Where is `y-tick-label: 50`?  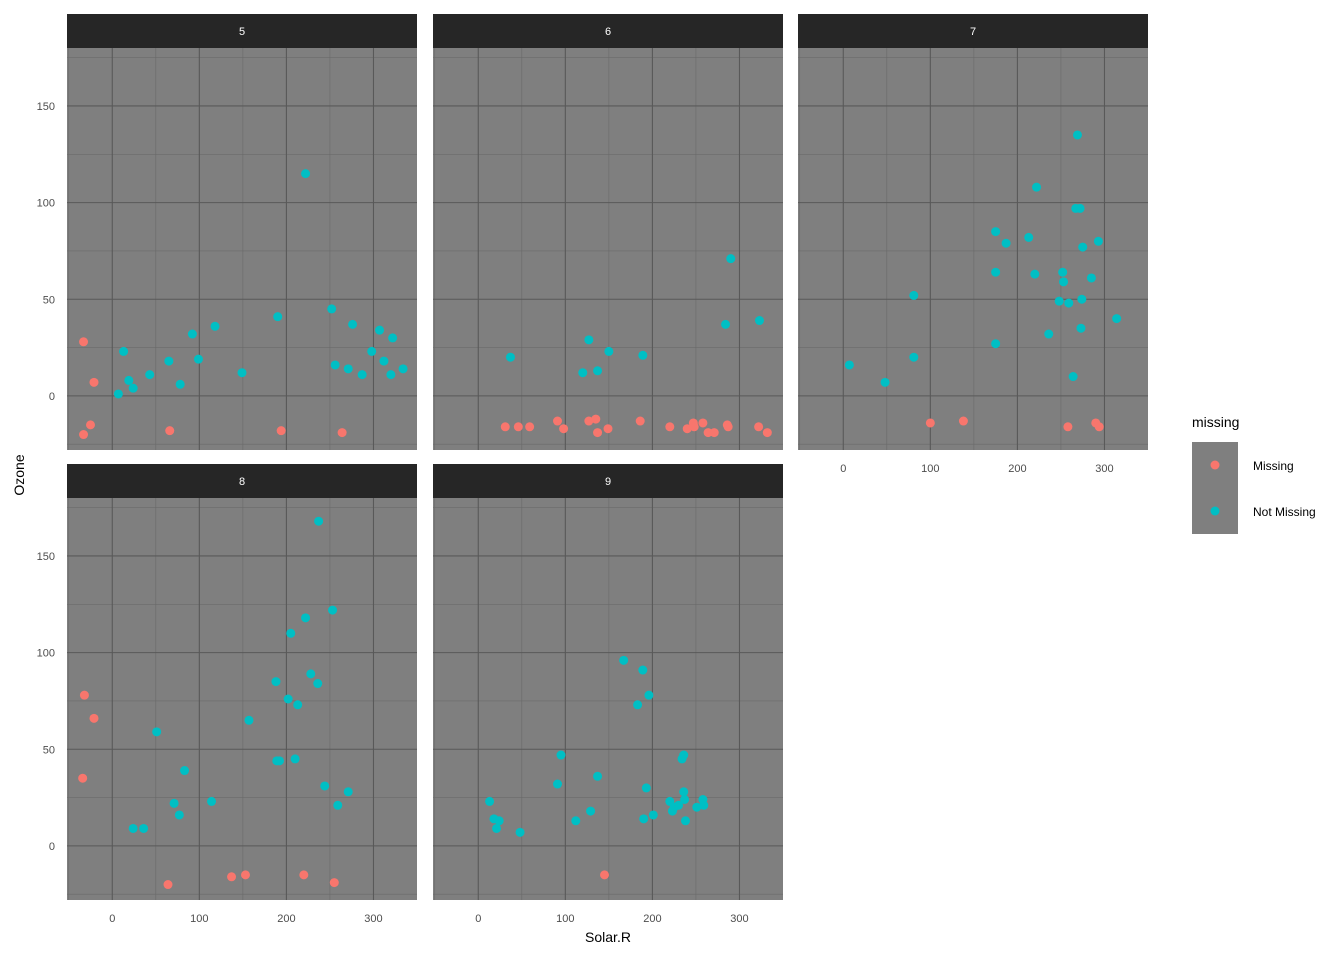
y-tick-label: 50 is located at coordinates (49, 300).